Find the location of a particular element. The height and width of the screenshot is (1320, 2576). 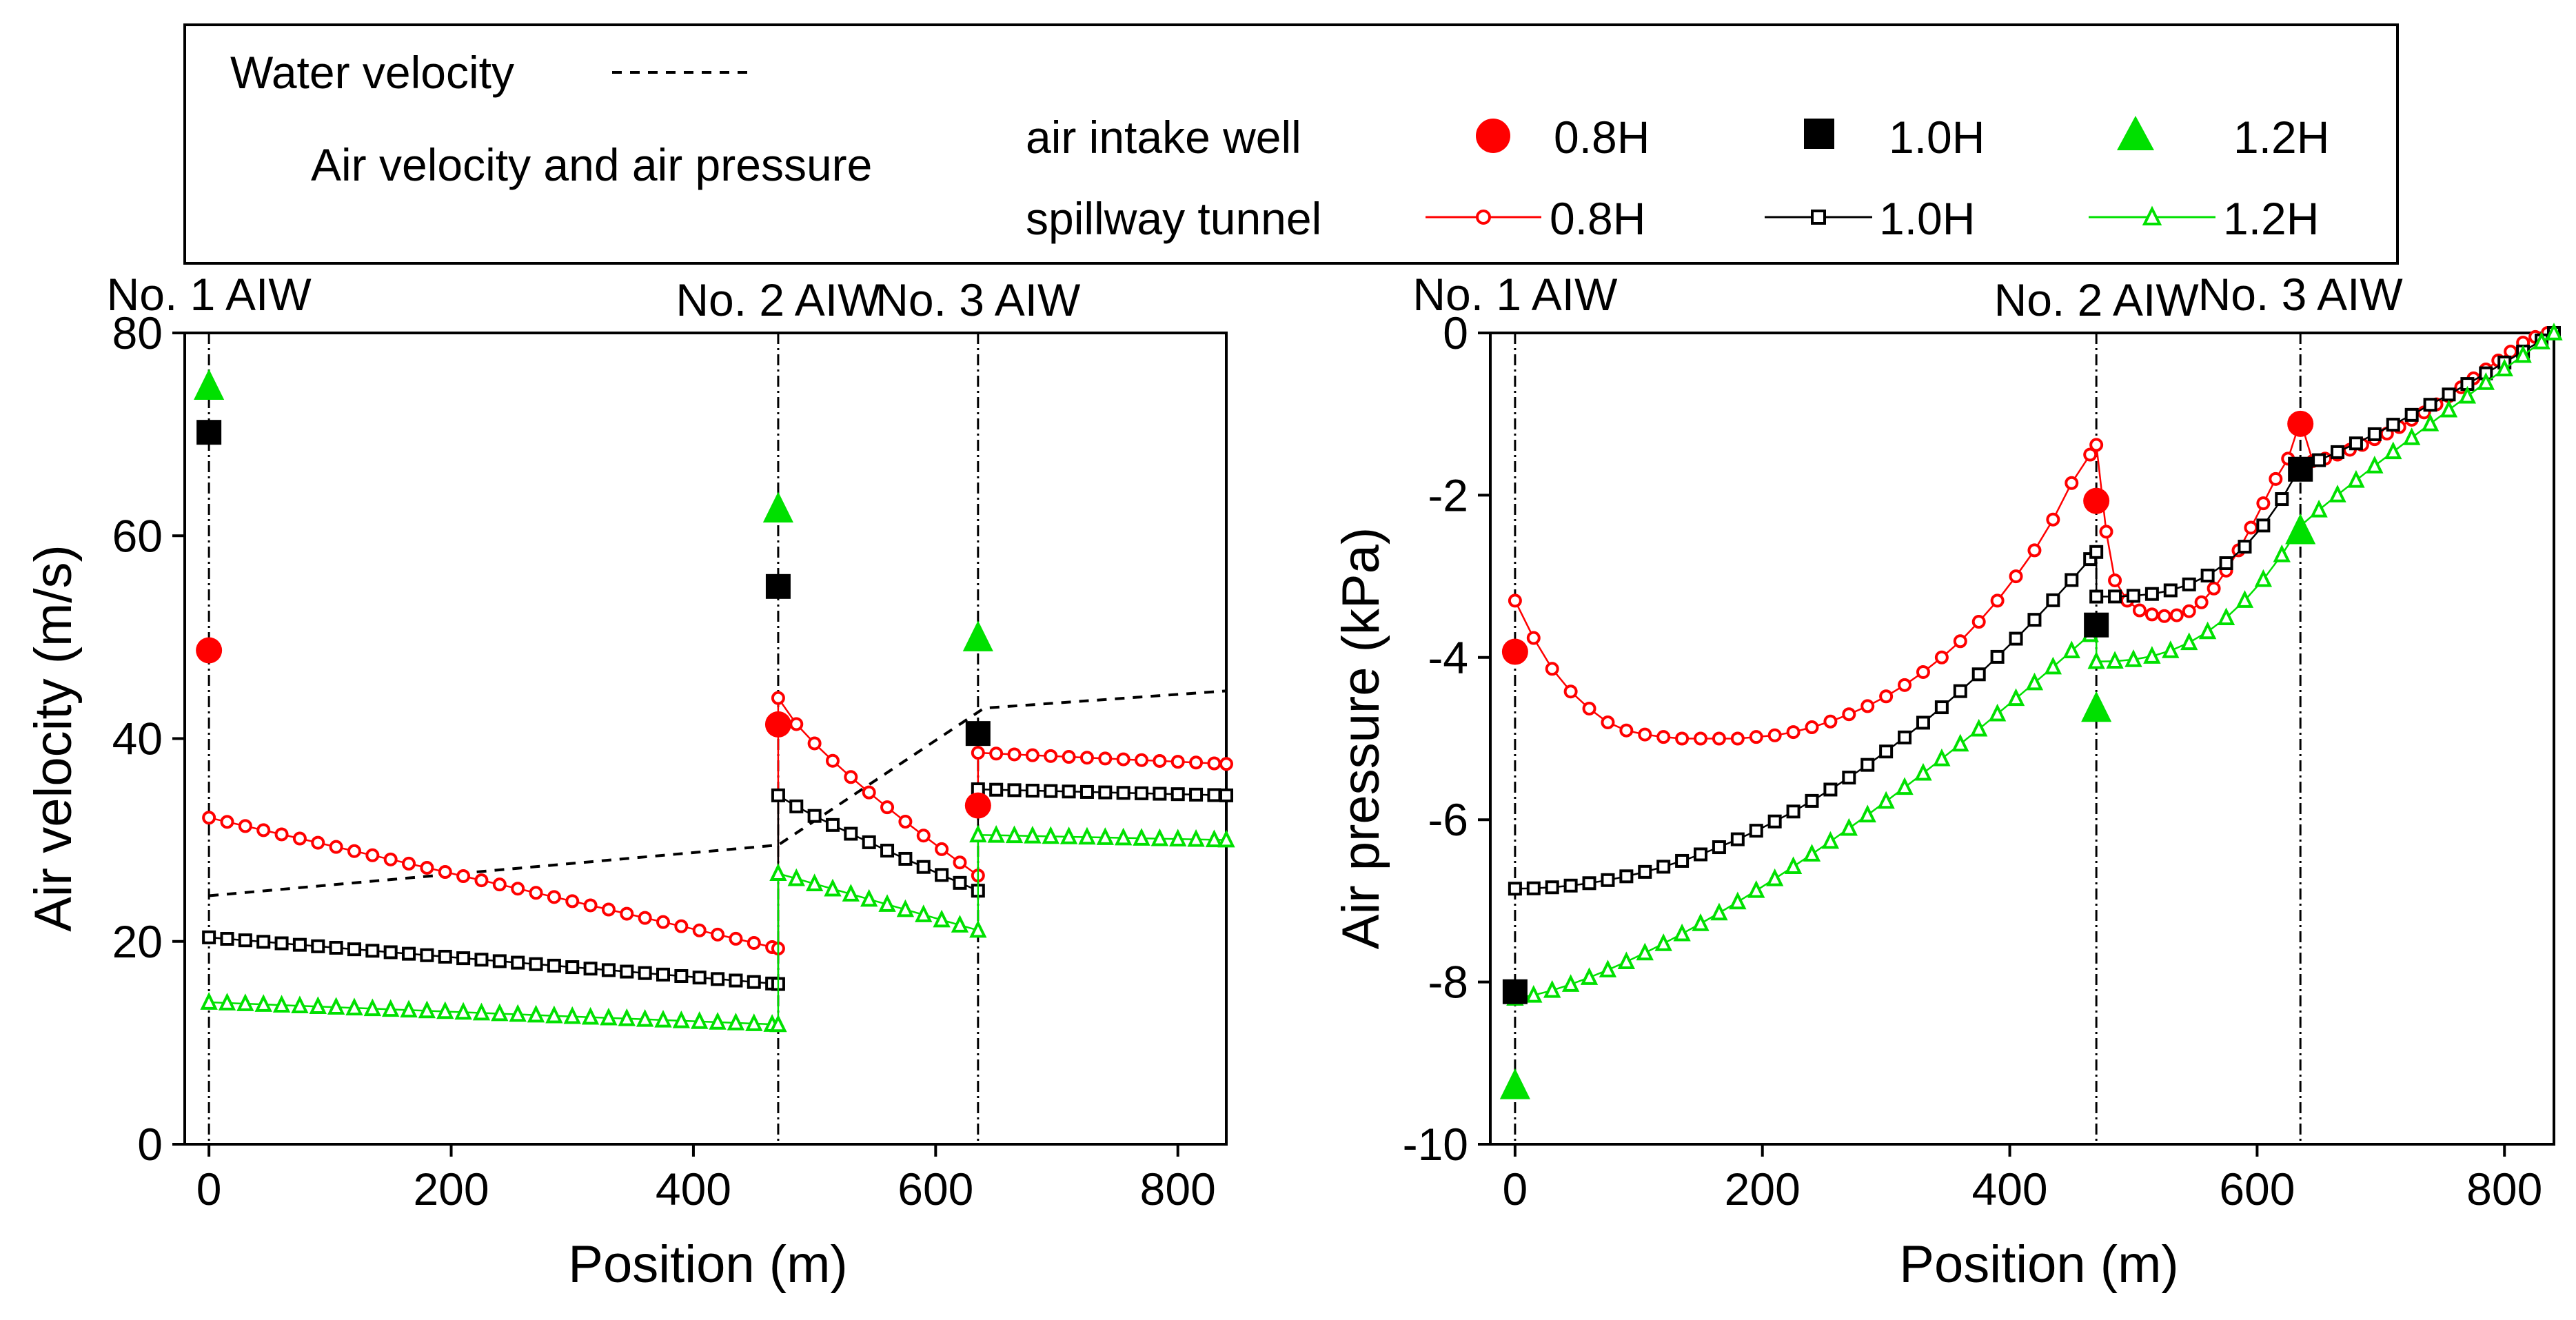

air-velocity-x-tick-label: 600 is located at coordinates (935, 1189).